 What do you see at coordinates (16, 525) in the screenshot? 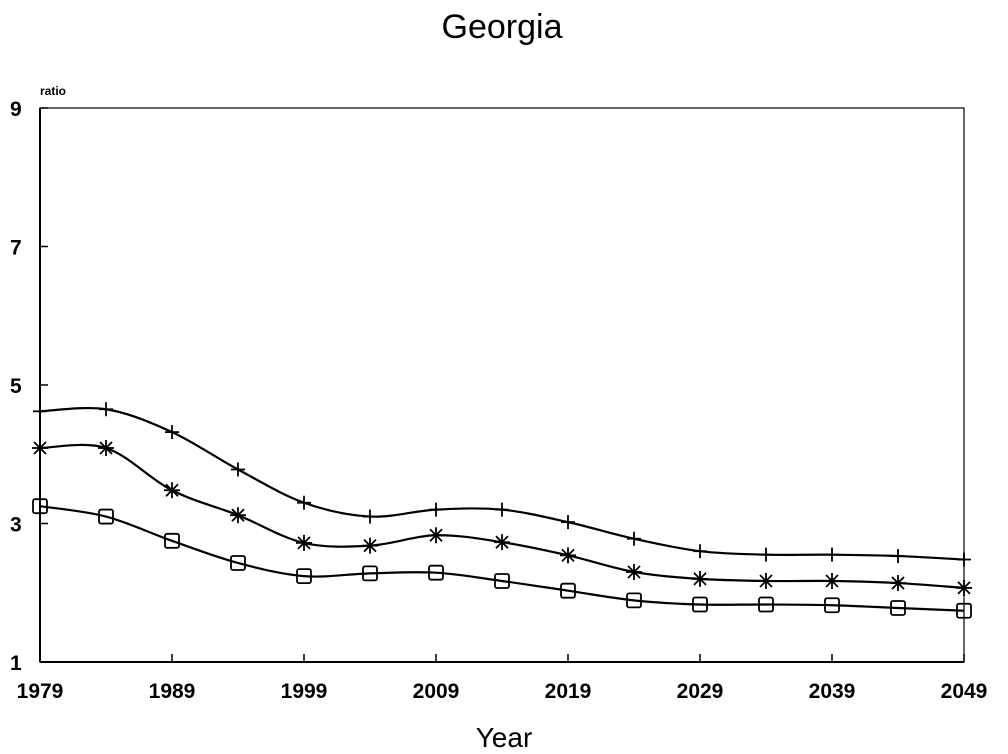
I see `y-tick-label: 3` at bounding box center [16, 525].